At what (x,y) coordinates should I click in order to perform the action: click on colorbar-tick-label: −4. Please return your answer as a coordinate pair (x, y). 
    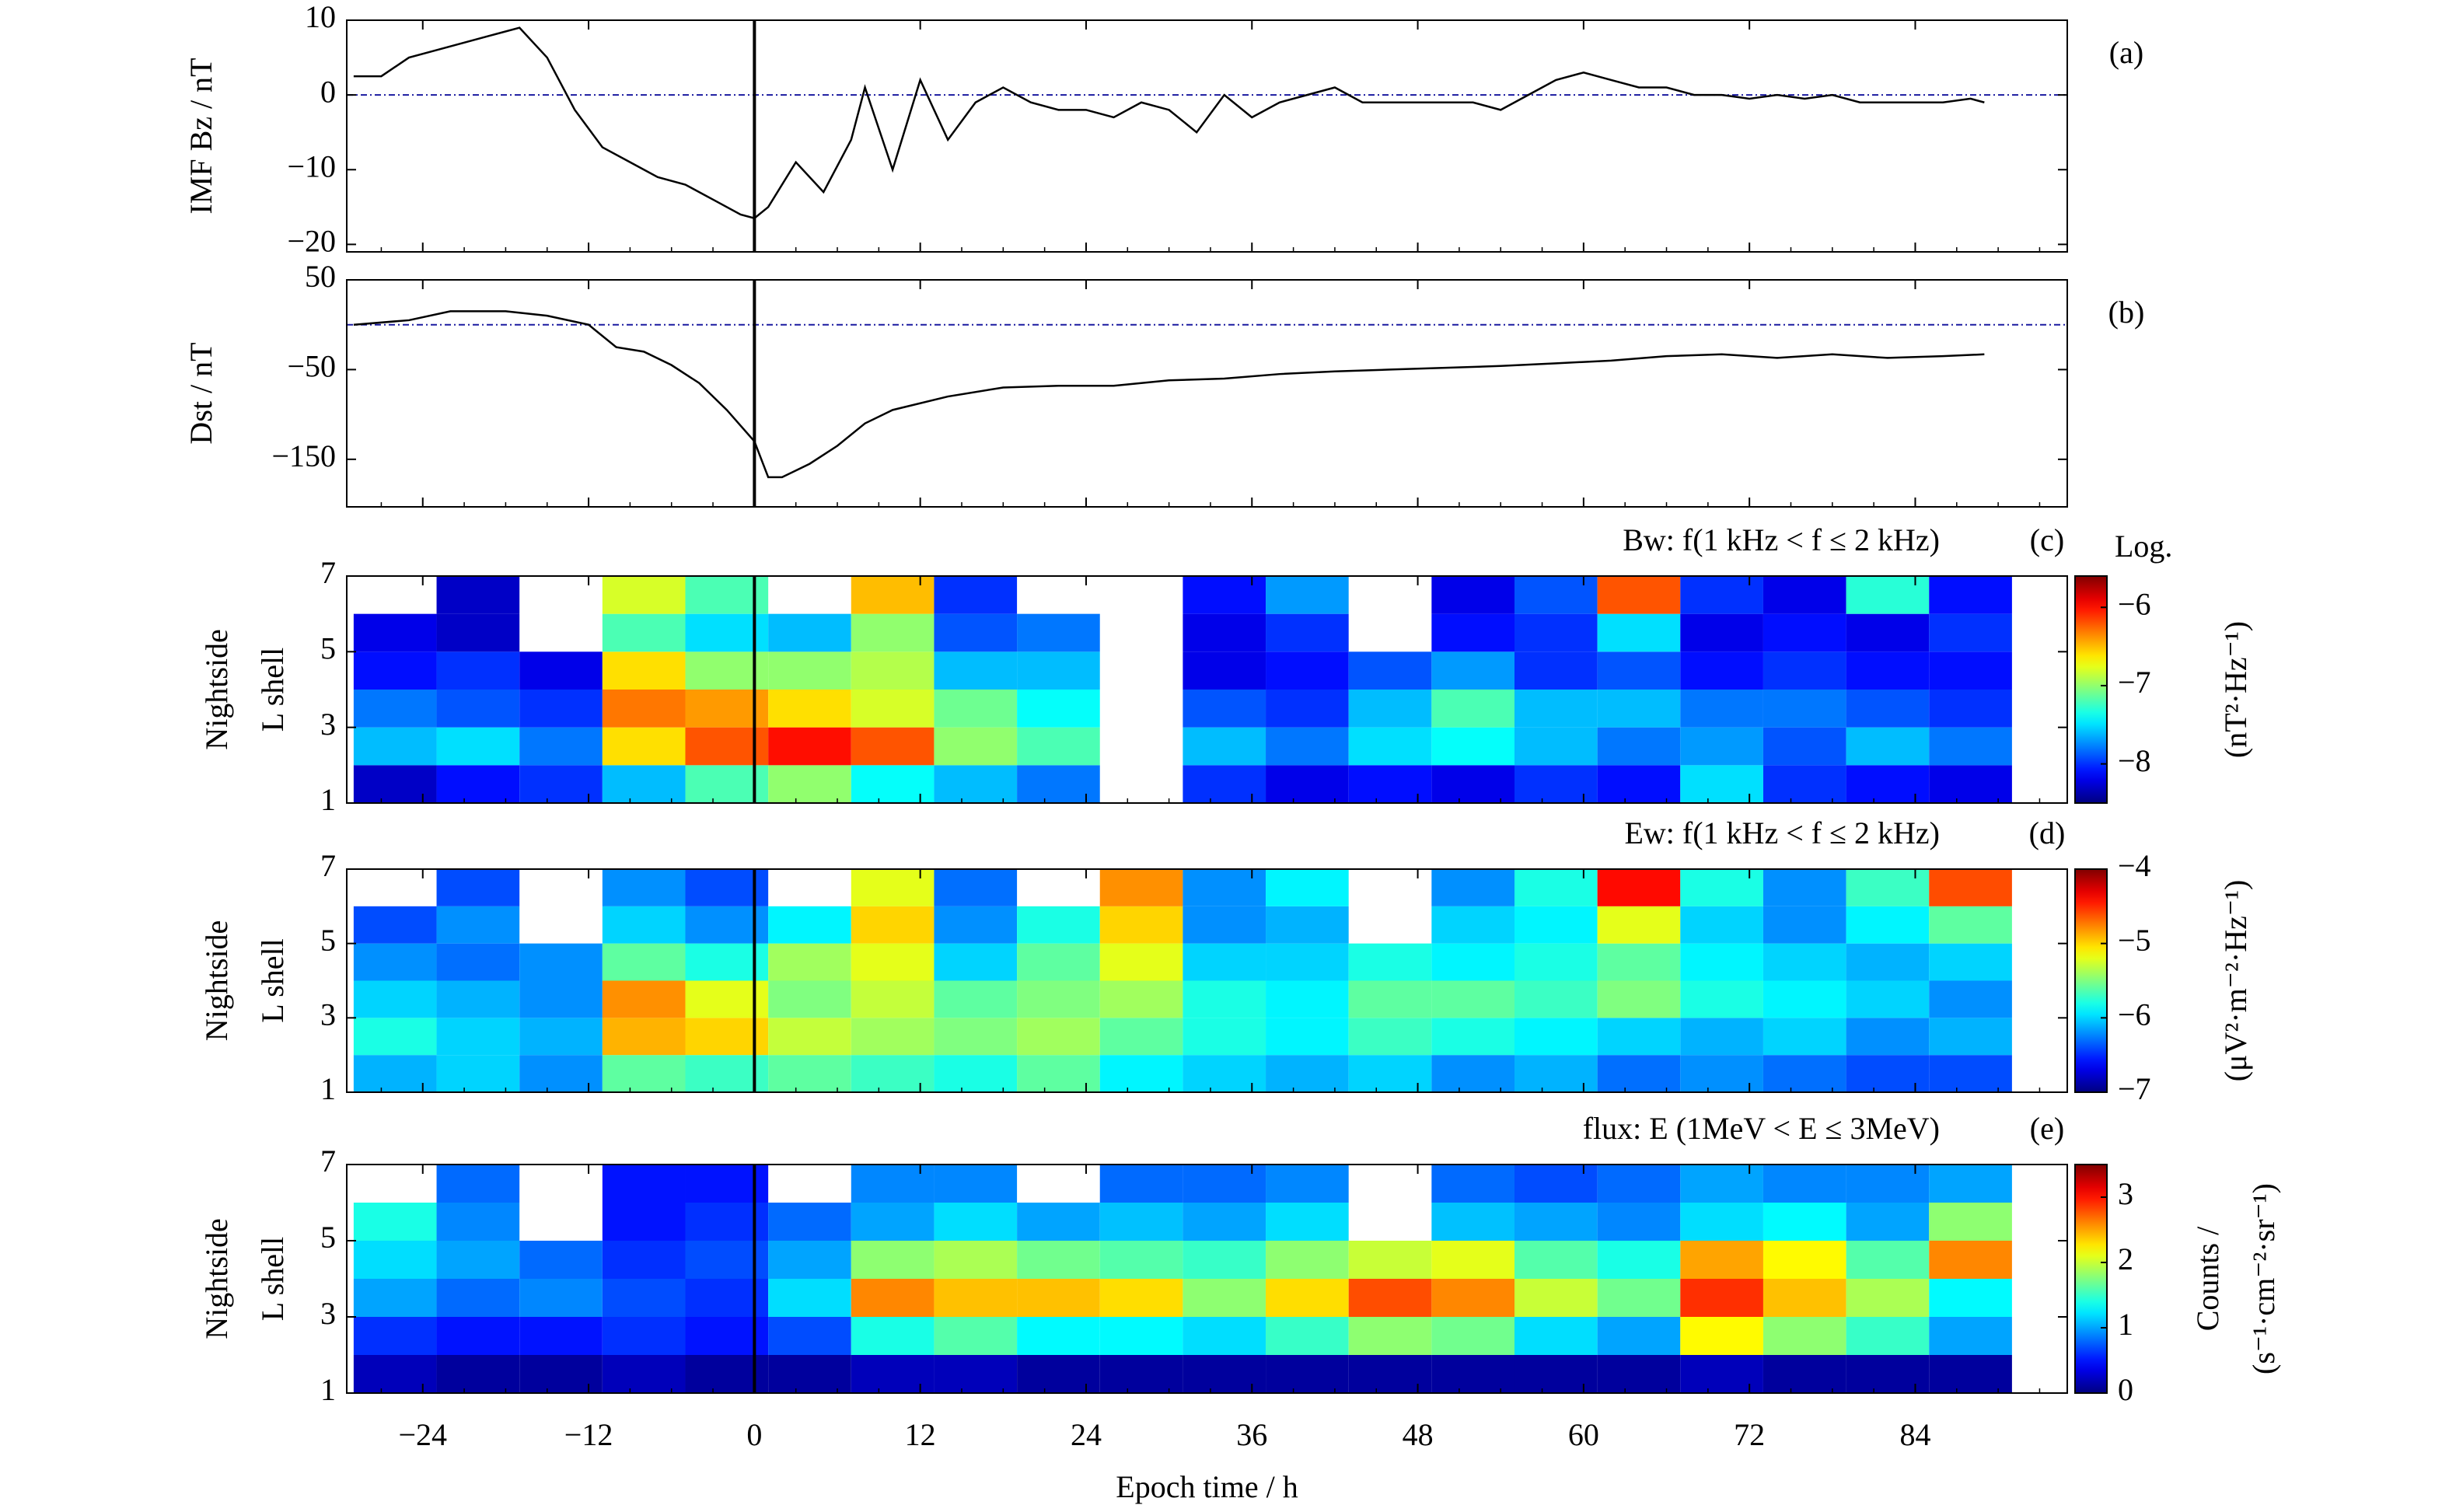
    Looking at the image, I should click on (2134, 865).